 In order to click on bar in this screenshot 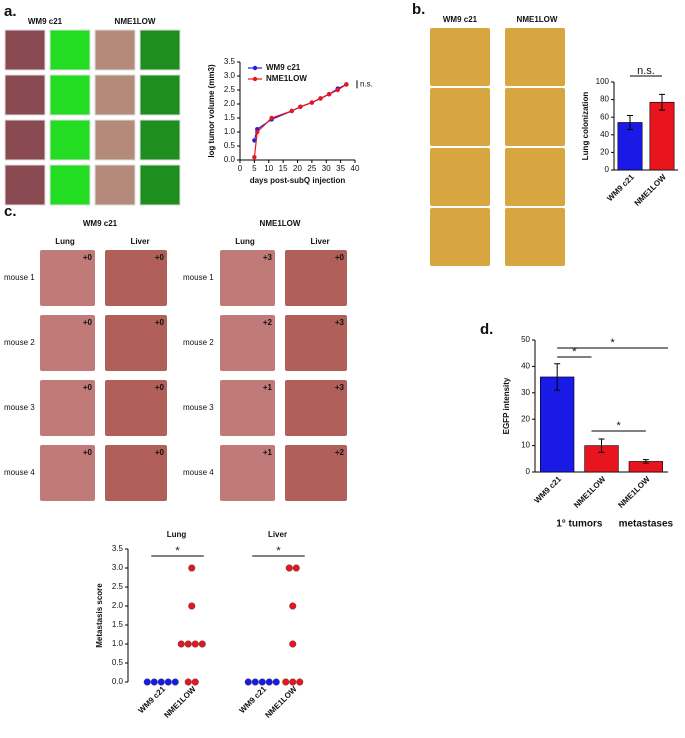, I will do `click(662, 136)`.